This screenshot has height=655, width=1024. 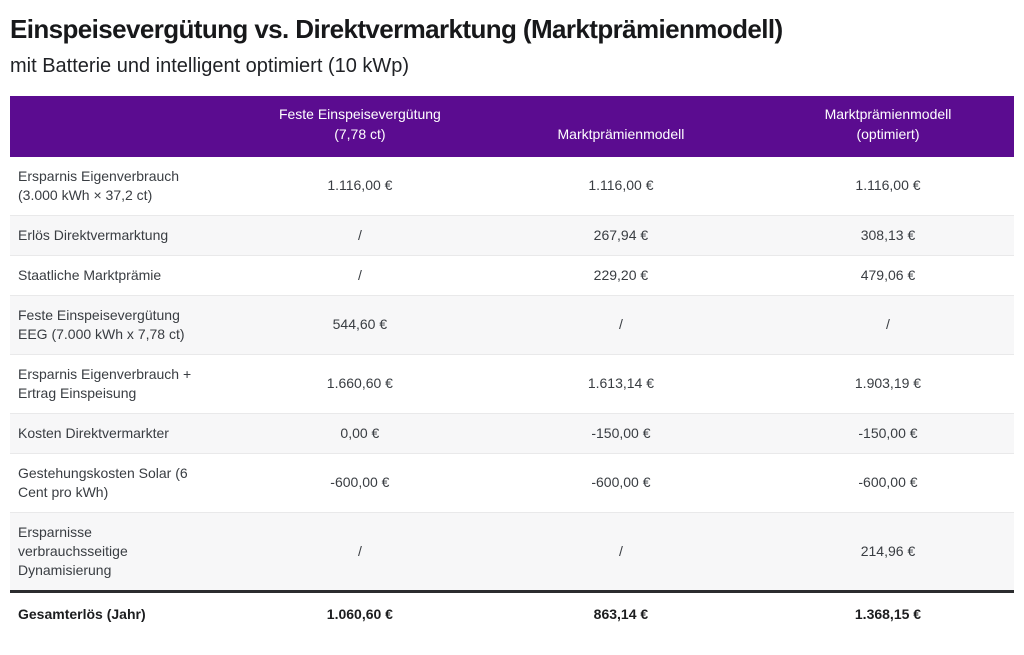 I want to click on total-value: 1.060,60 €, so click(x=359, y=612).